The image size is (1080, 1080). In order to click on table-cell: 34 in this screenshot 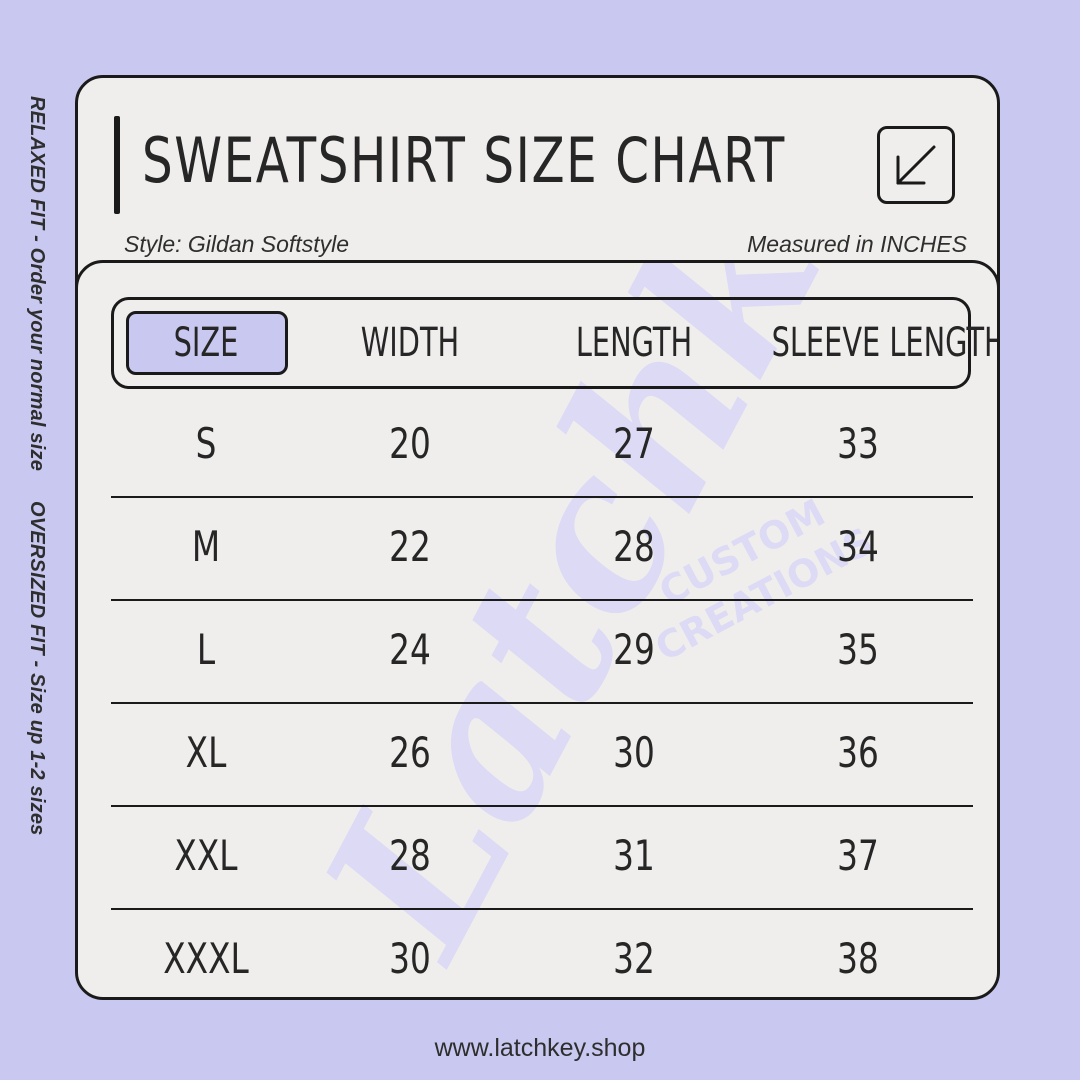, I will do `click(858, 546)`.